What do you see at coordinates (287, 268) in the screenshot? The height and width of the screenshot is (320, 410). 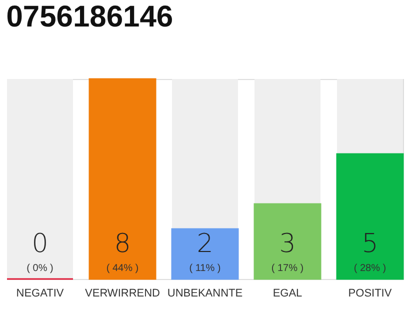 I see `annotation: ( 17% )` at bounding box center [287, 268].